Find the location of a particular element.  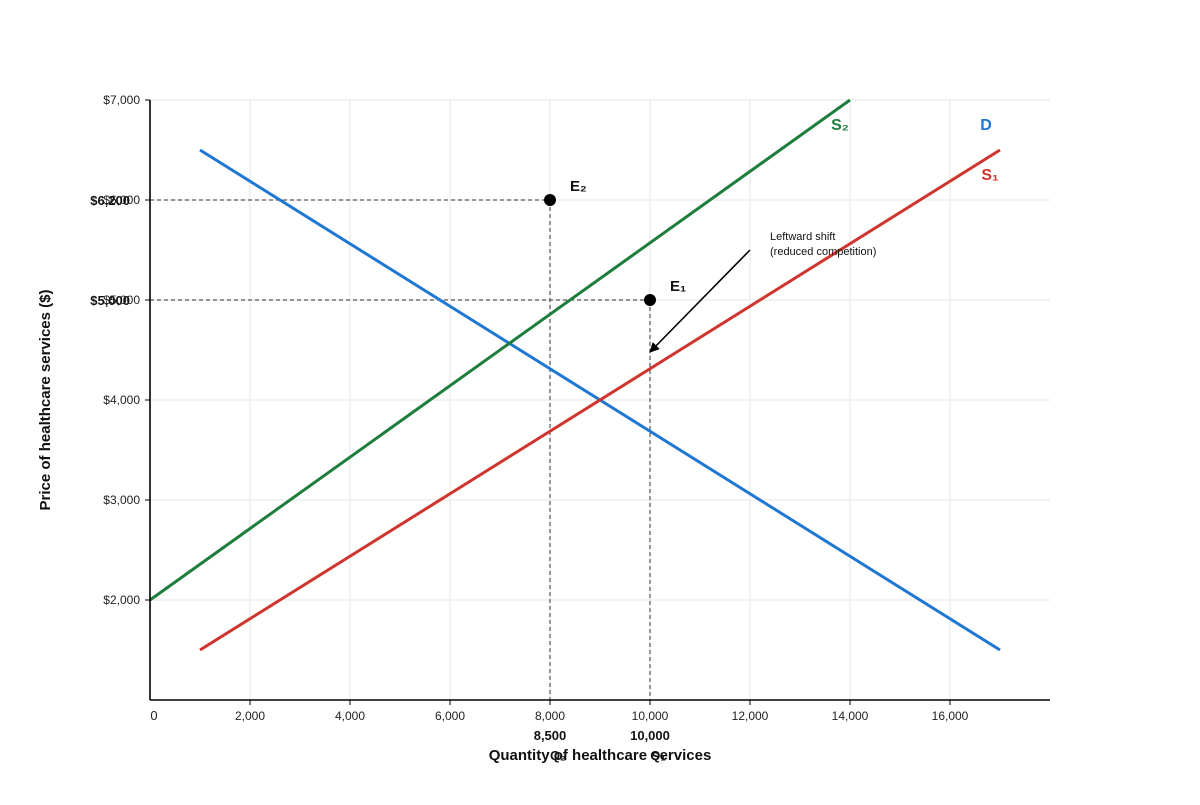

y-axis-title: Price of healthcare services ($) is located at coordinates (45, 400).